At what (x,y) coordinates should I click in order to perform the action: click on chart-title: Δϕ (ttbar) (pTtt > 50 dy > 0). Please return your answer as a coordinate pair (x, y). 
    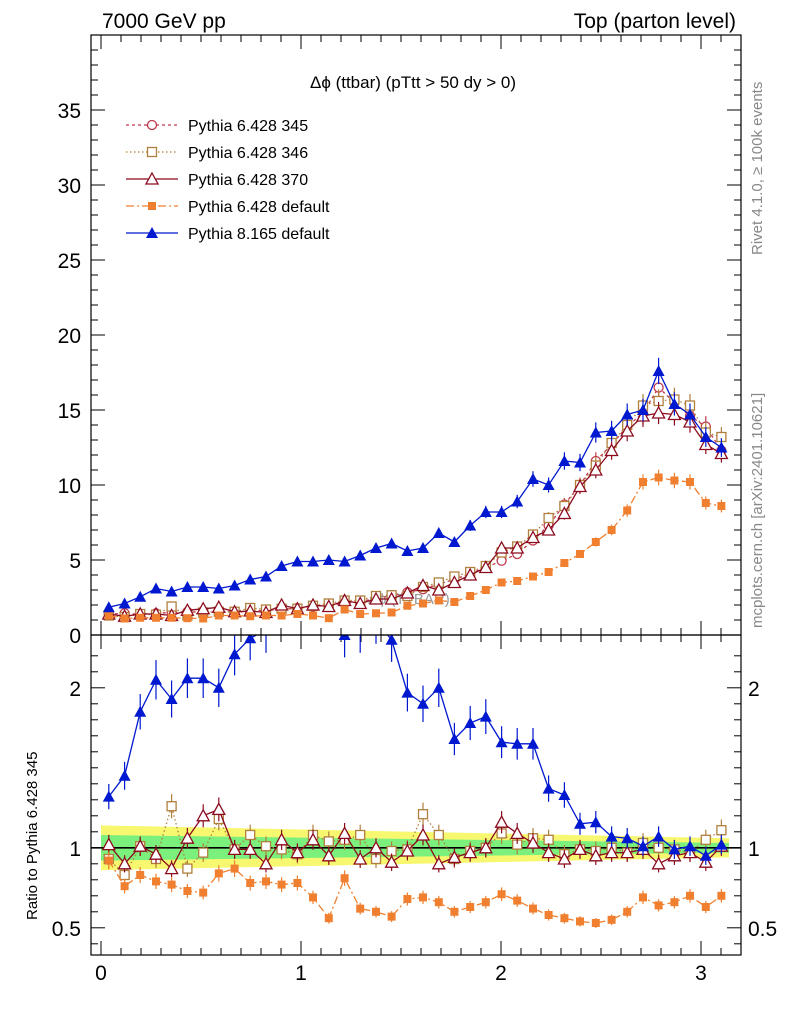
    Looking at the image, I should click on (413, 82).